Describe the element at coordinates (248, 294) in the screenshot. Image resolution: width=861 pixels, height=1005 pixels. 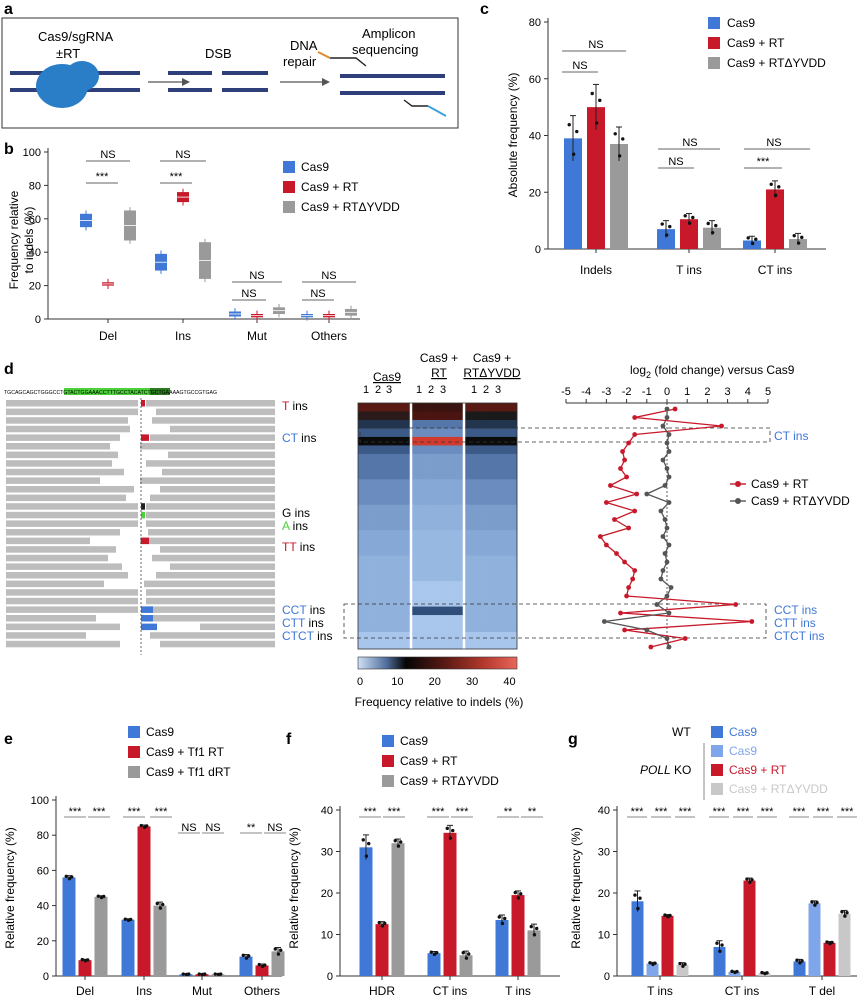
I see `sig-b-mut-bot: NS` at that location.